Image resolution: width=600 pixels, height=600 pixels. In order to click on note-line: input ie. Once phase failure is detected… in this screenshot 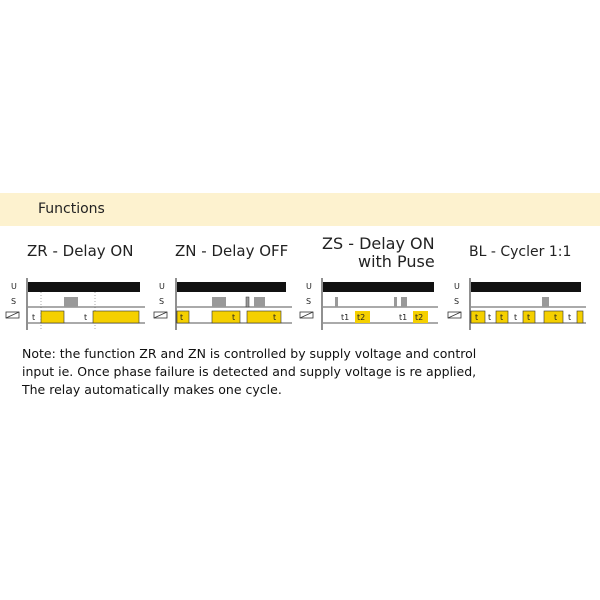, I will do `click(249, 371)`.